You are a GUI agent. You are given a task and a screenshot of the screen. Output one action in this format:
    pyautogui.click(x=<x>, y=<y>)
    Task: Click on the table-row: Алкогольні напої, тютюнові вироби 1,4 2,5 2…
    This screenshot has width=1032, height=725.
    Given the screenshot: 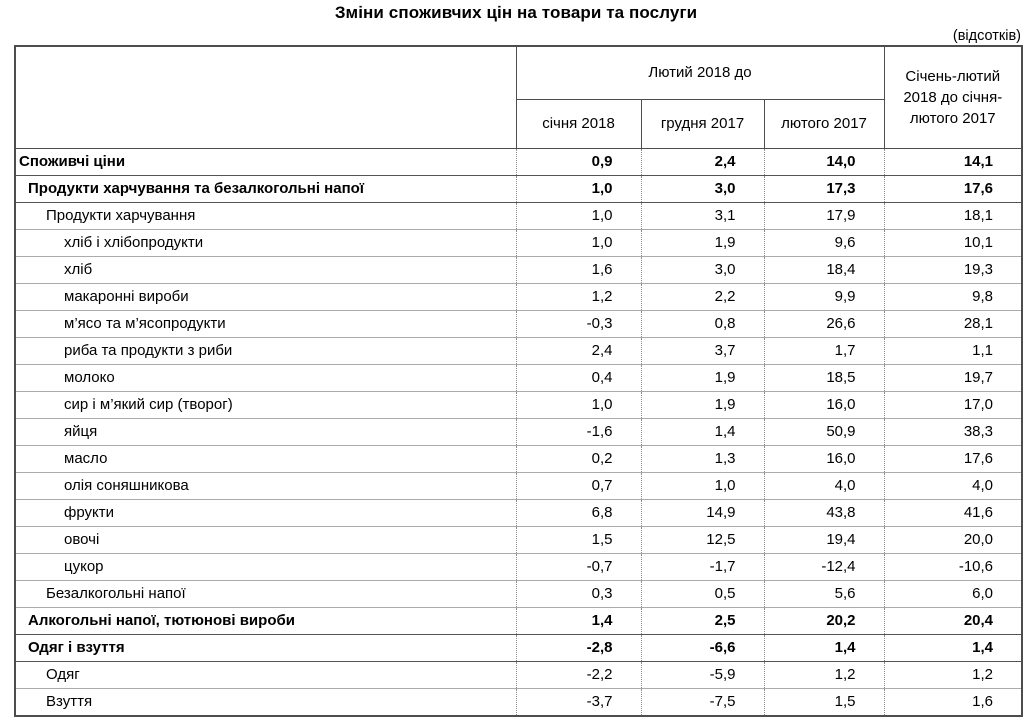 What is the action you would take?
    pyautogui.click(x=519, y=620)
    